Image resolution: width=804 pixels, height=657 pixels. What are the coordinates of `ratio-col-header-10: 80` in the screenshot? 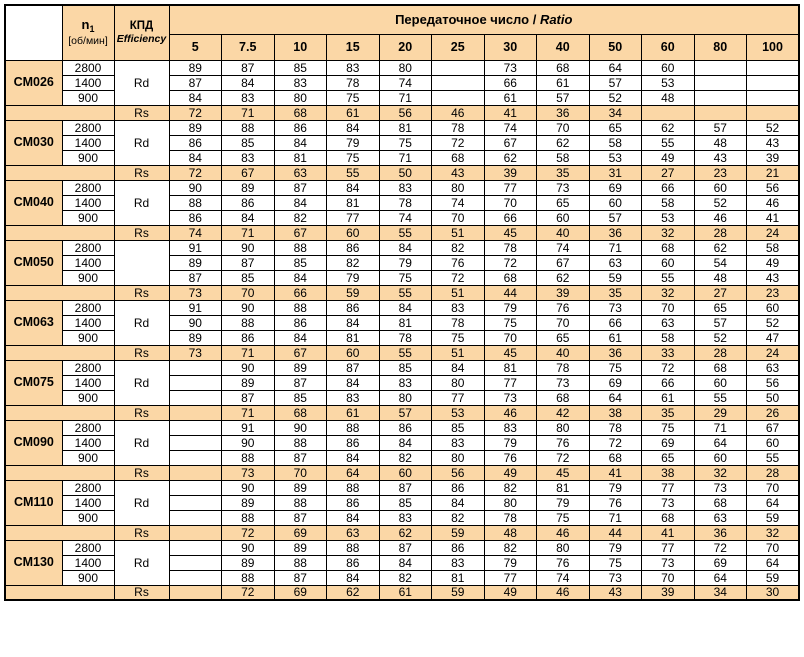 It's located at (720, 47).